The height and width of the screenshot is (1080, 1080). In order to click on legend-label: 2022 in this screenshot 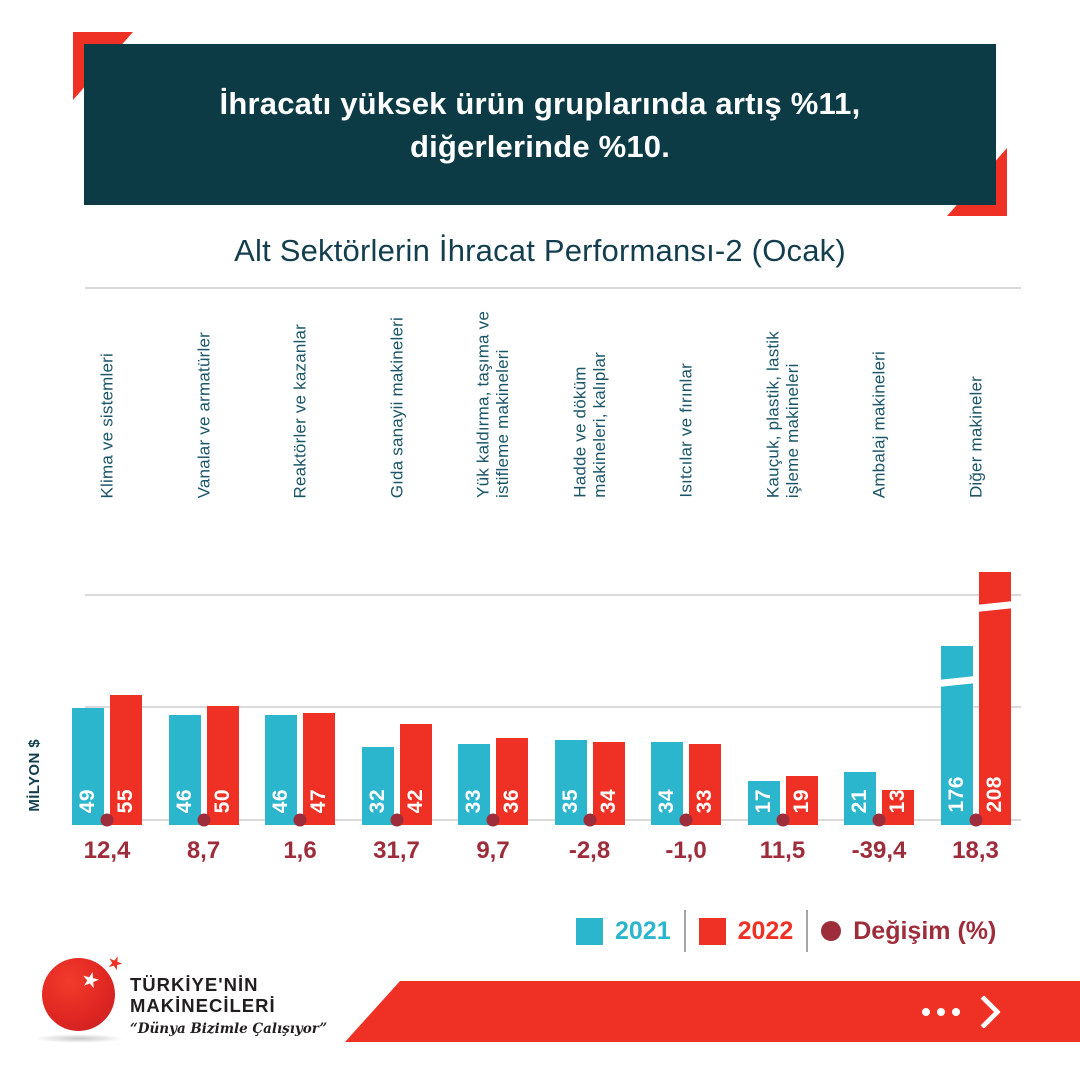, I will do `click(765, 930)`.